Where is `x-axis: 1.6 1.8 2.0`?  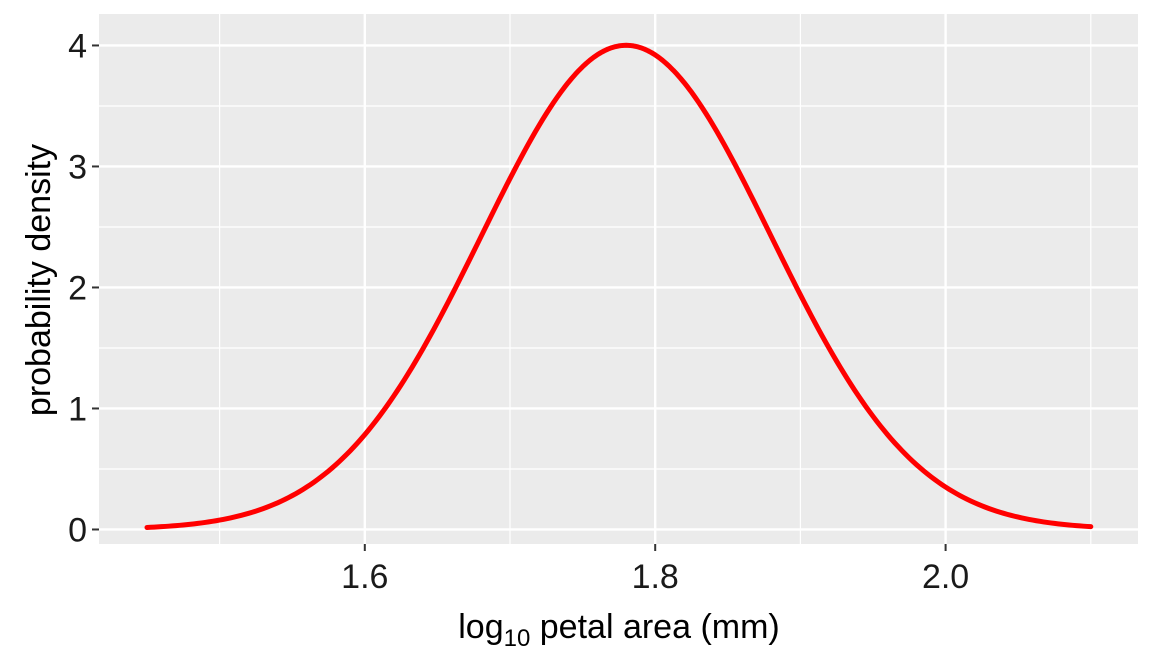 x-axis: 1.6 1.8 2.0 is located at coordinates (655, 570).